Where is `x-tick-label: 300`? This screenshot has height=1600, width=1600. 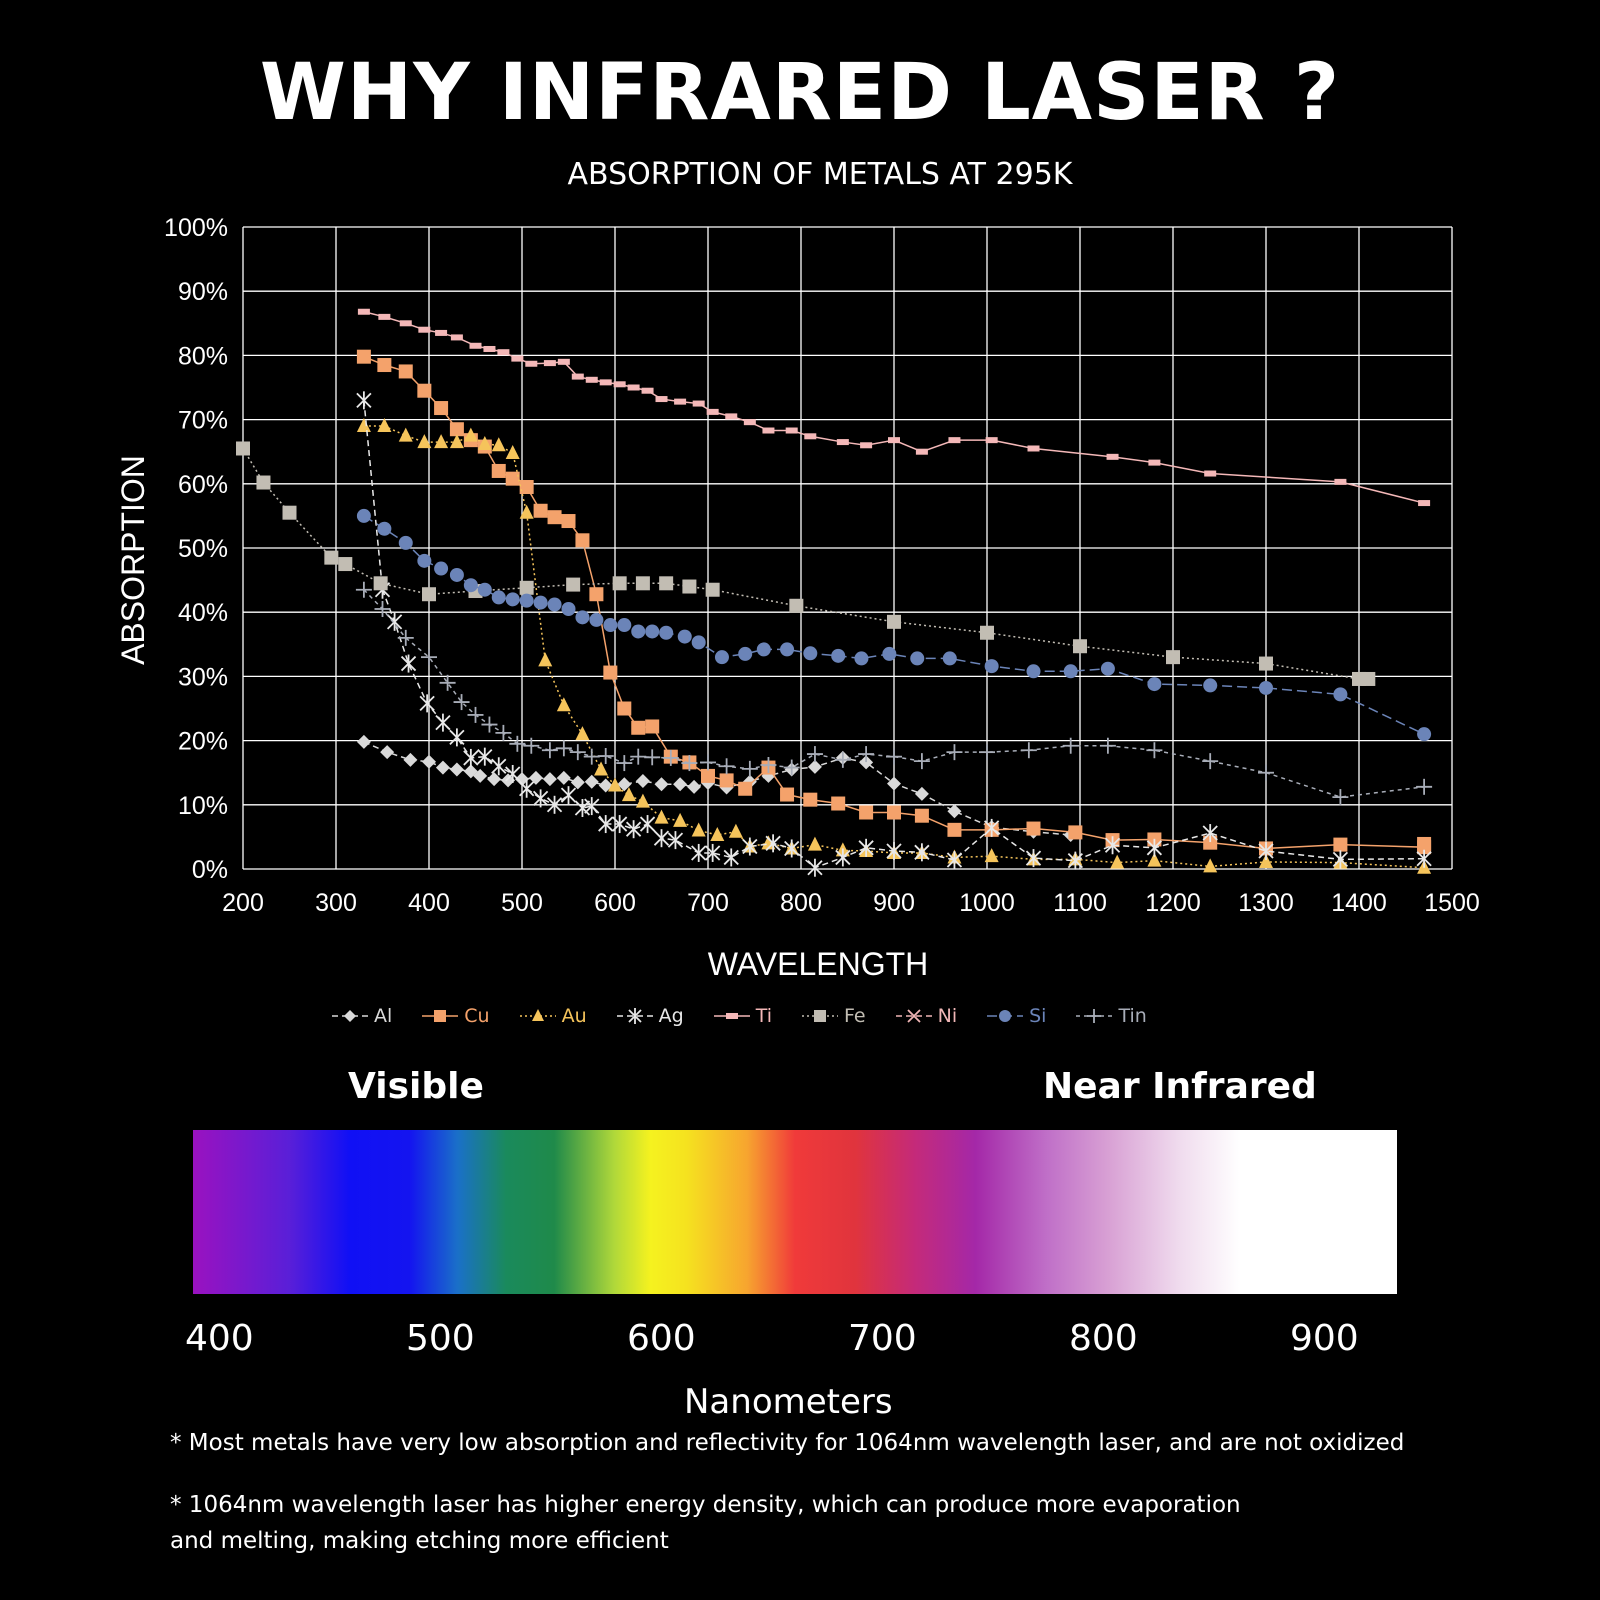 x-tick-label: 300 is located at coordinates (336, 903).